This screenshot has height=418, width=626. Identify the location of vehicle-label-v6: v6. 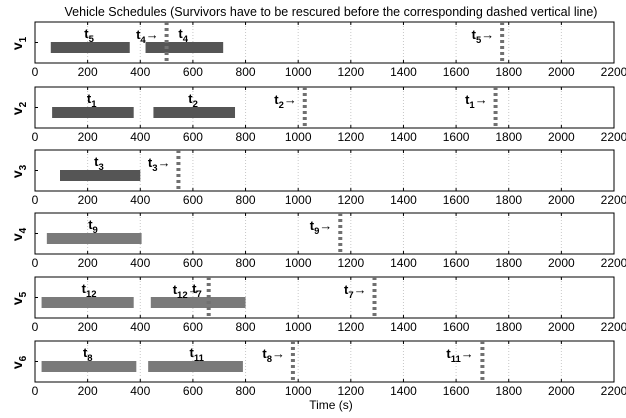
(19, 362).